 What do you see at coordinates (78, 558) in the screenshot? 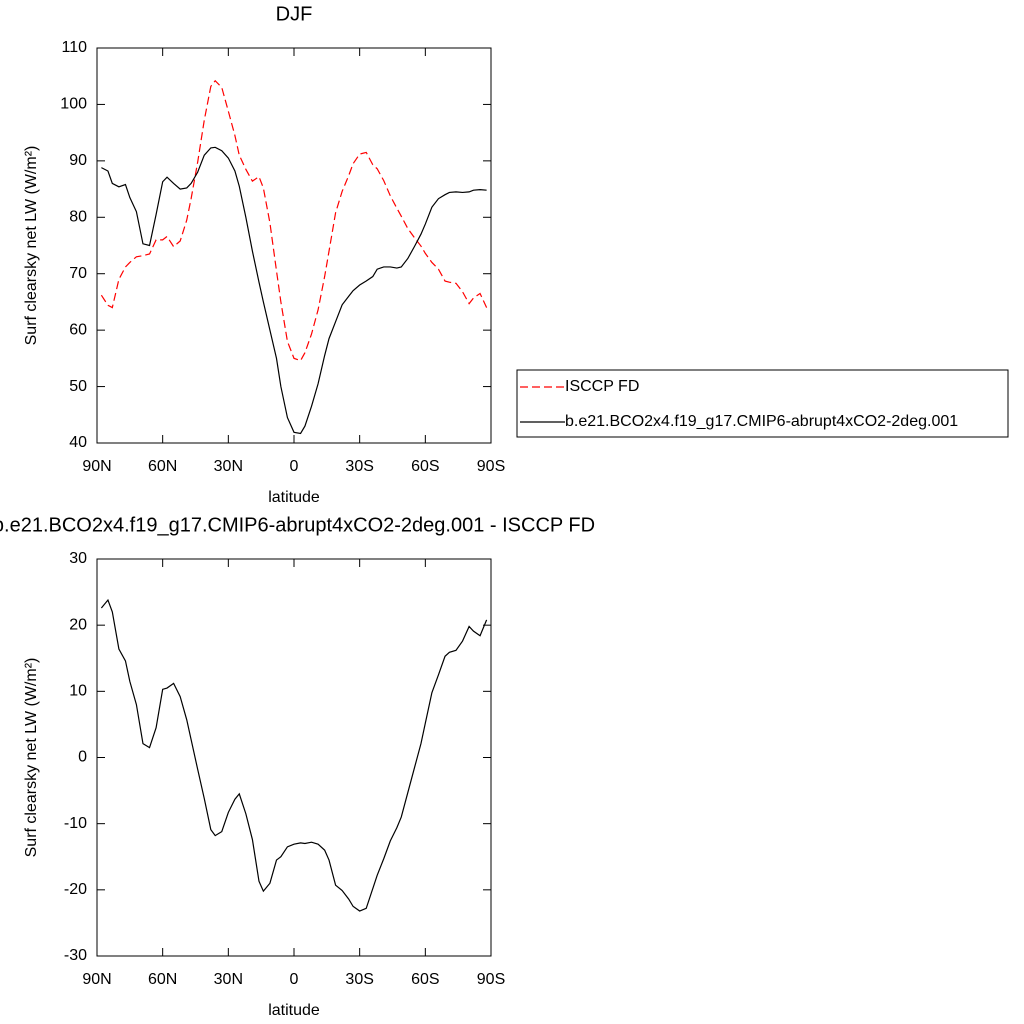
I see `y-tick-label: 30` at bounding box center [78, 558].